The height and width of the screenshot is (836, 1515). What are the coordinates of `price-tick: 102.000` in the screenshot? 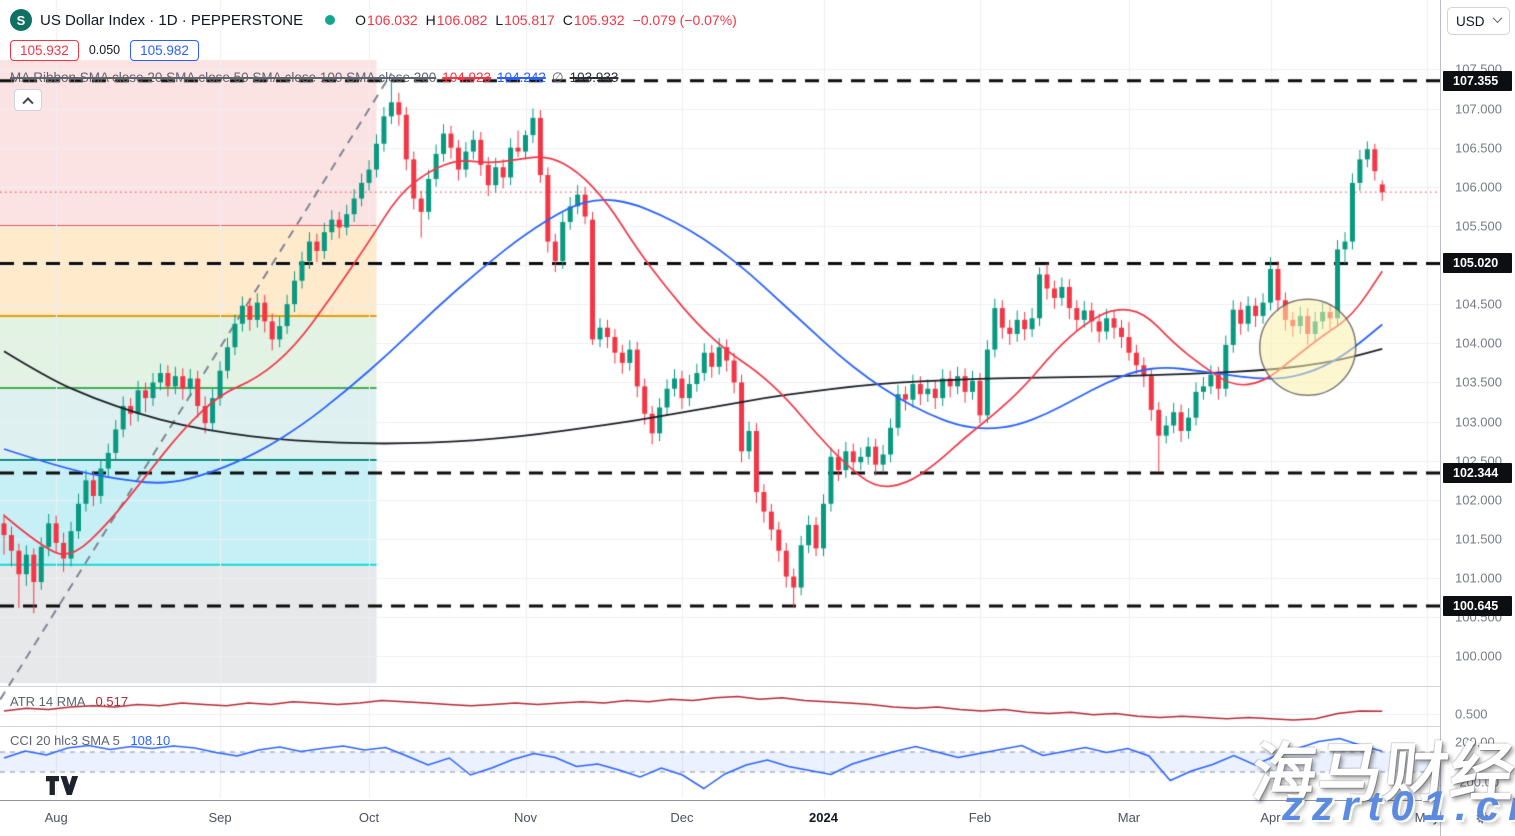 It's located at (1478, 500).